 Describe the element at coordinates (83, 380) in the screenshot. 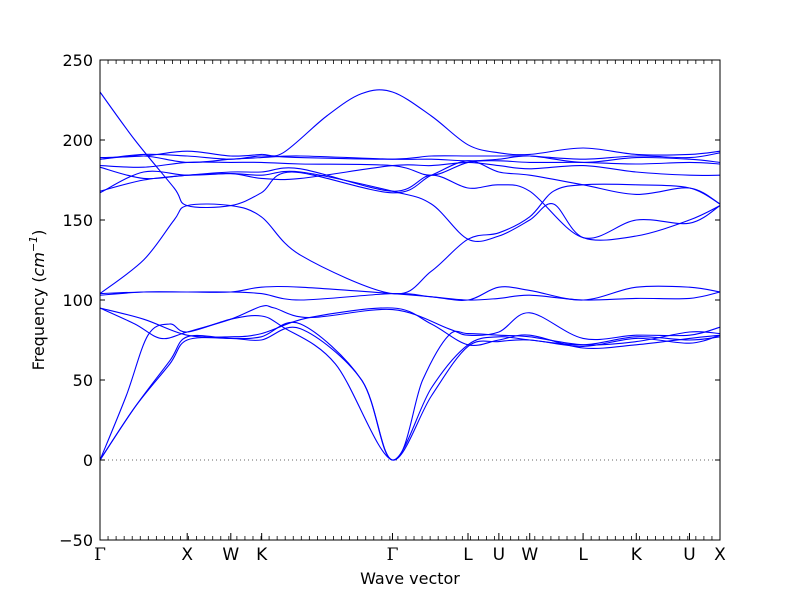

I see `y-tick-label: 50` at that location.